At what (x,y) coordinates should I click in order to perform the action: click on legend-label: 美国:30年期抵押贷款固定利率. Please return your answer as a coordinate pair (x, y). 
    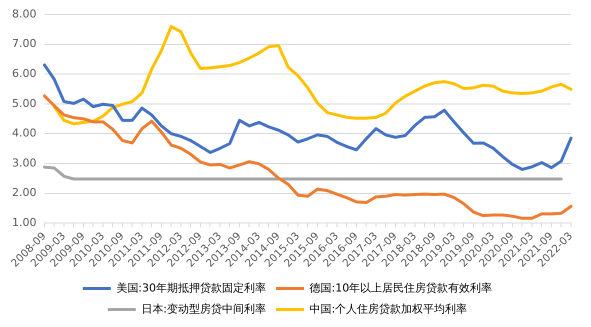
    Looking at the image, I should click on (191, 287).